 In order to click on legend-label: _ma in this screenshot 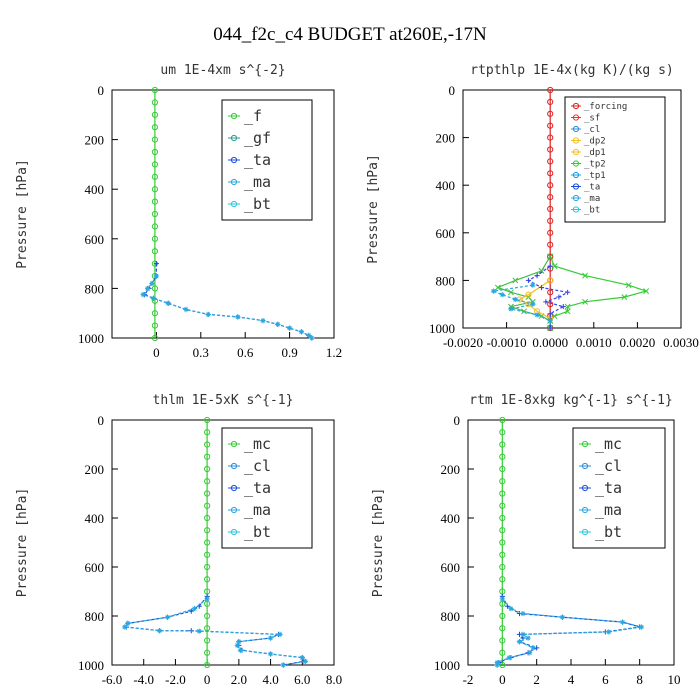, I will do `click(608, 510)`.